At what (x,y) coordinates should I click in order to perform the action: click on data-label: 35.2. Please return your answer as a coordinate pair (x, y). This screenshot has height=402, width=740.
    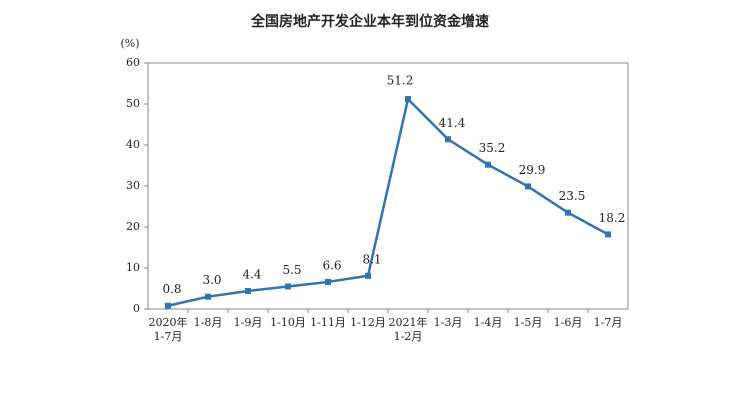
    Looking at the image, I should click on (492, 148).